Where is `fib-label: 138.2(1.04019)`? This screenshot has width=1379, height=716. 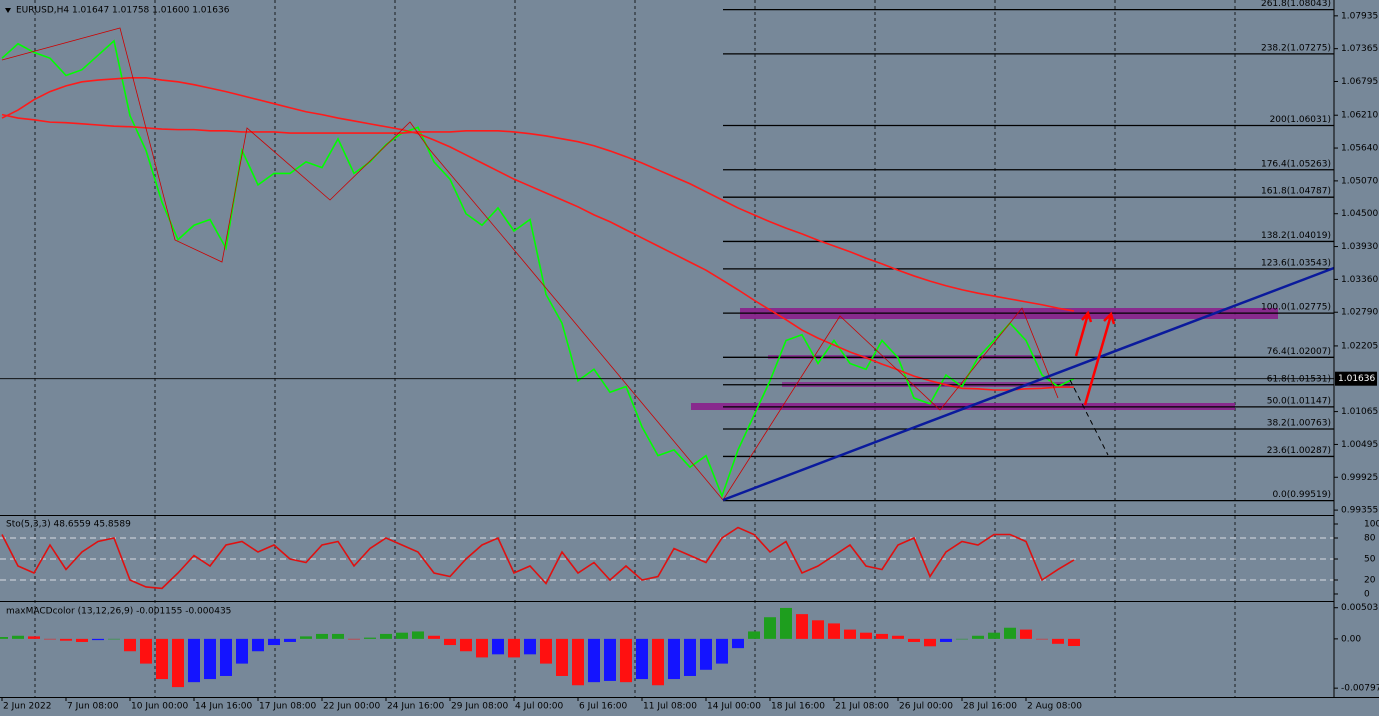 fib-label: 138.2(1.04019) is located at coordinates (1296, 236).